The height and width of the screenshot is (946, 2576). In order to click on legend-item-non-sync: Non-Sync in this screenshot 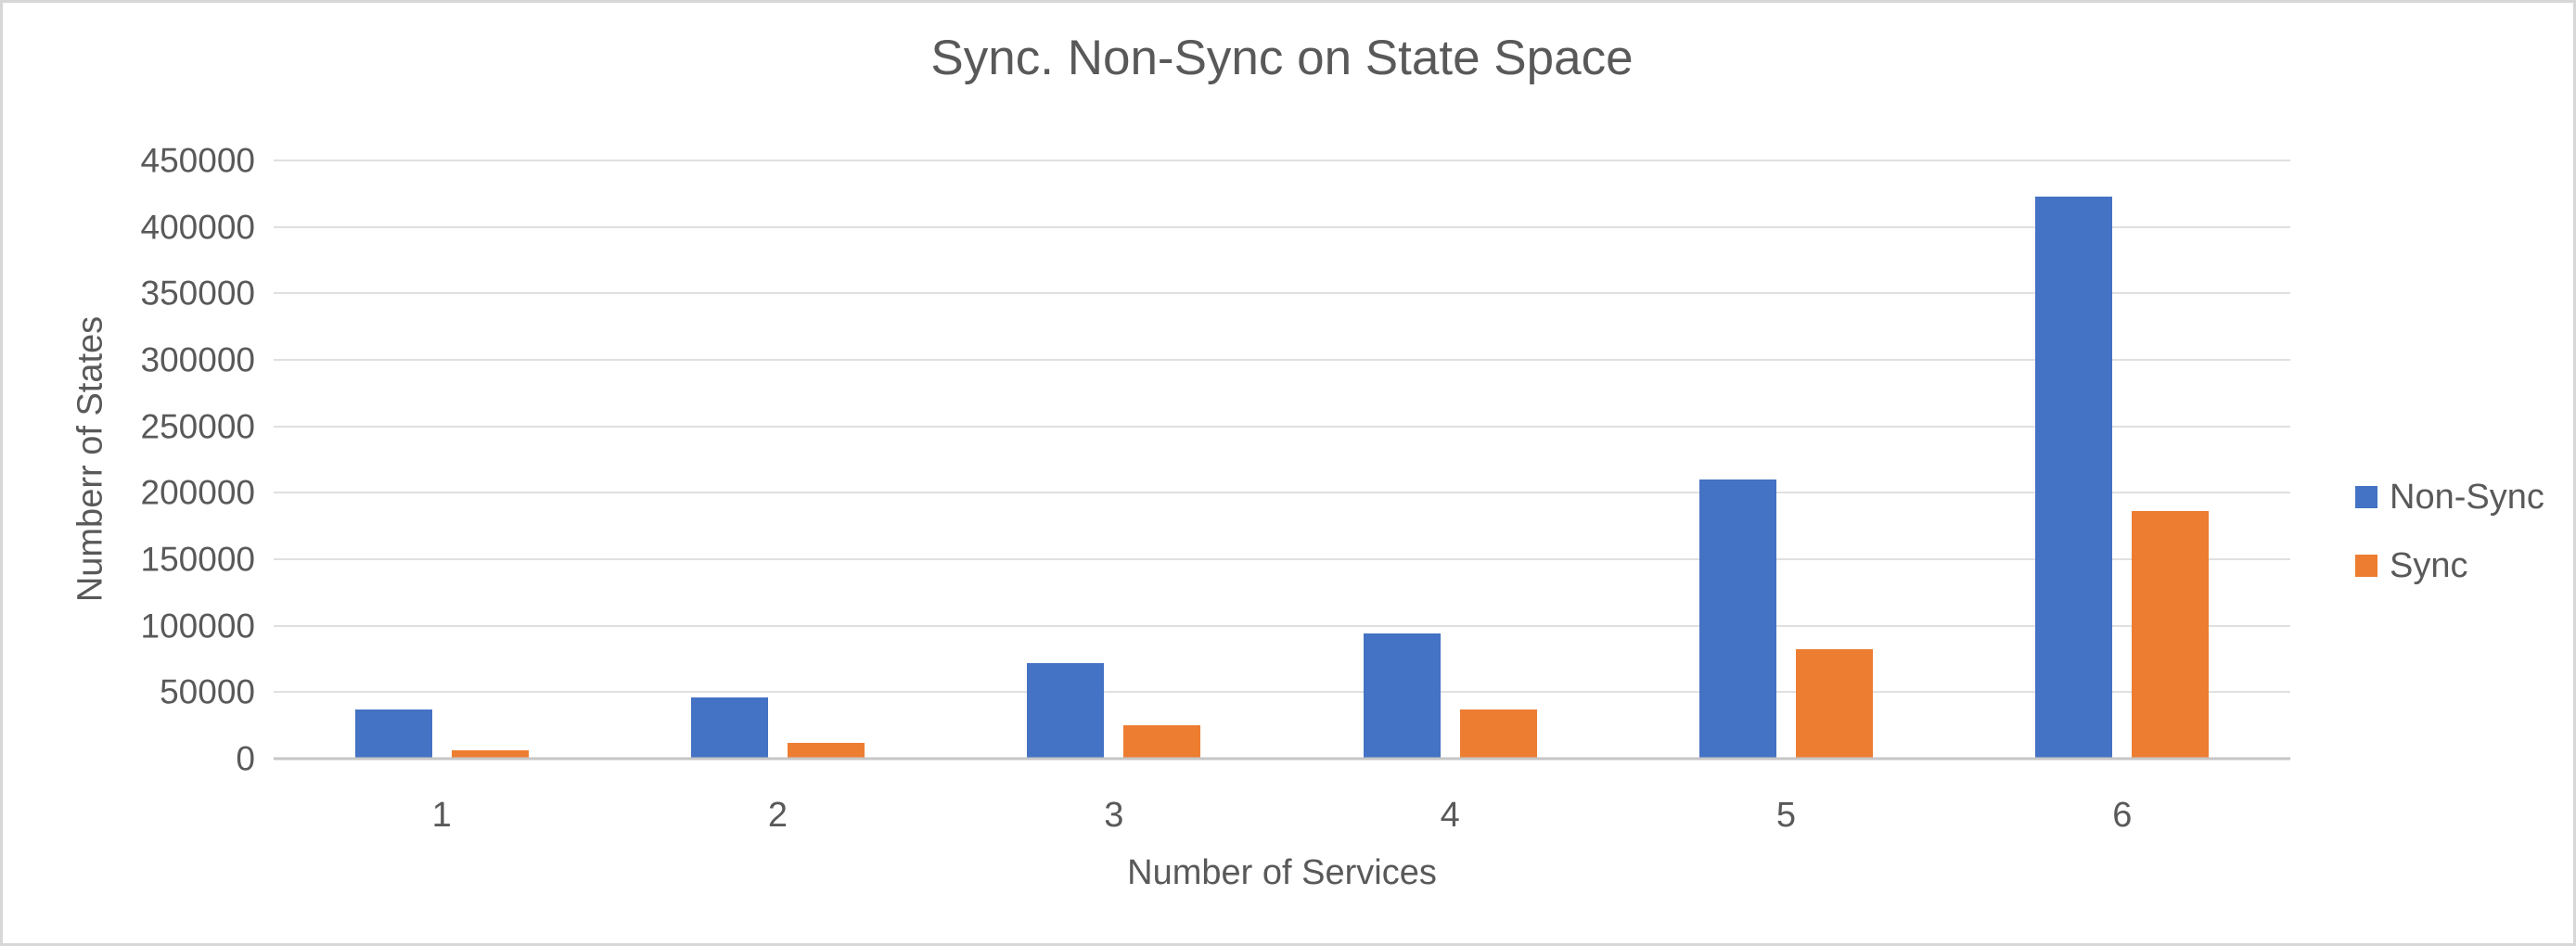, I will do `click(2449, 497)`.